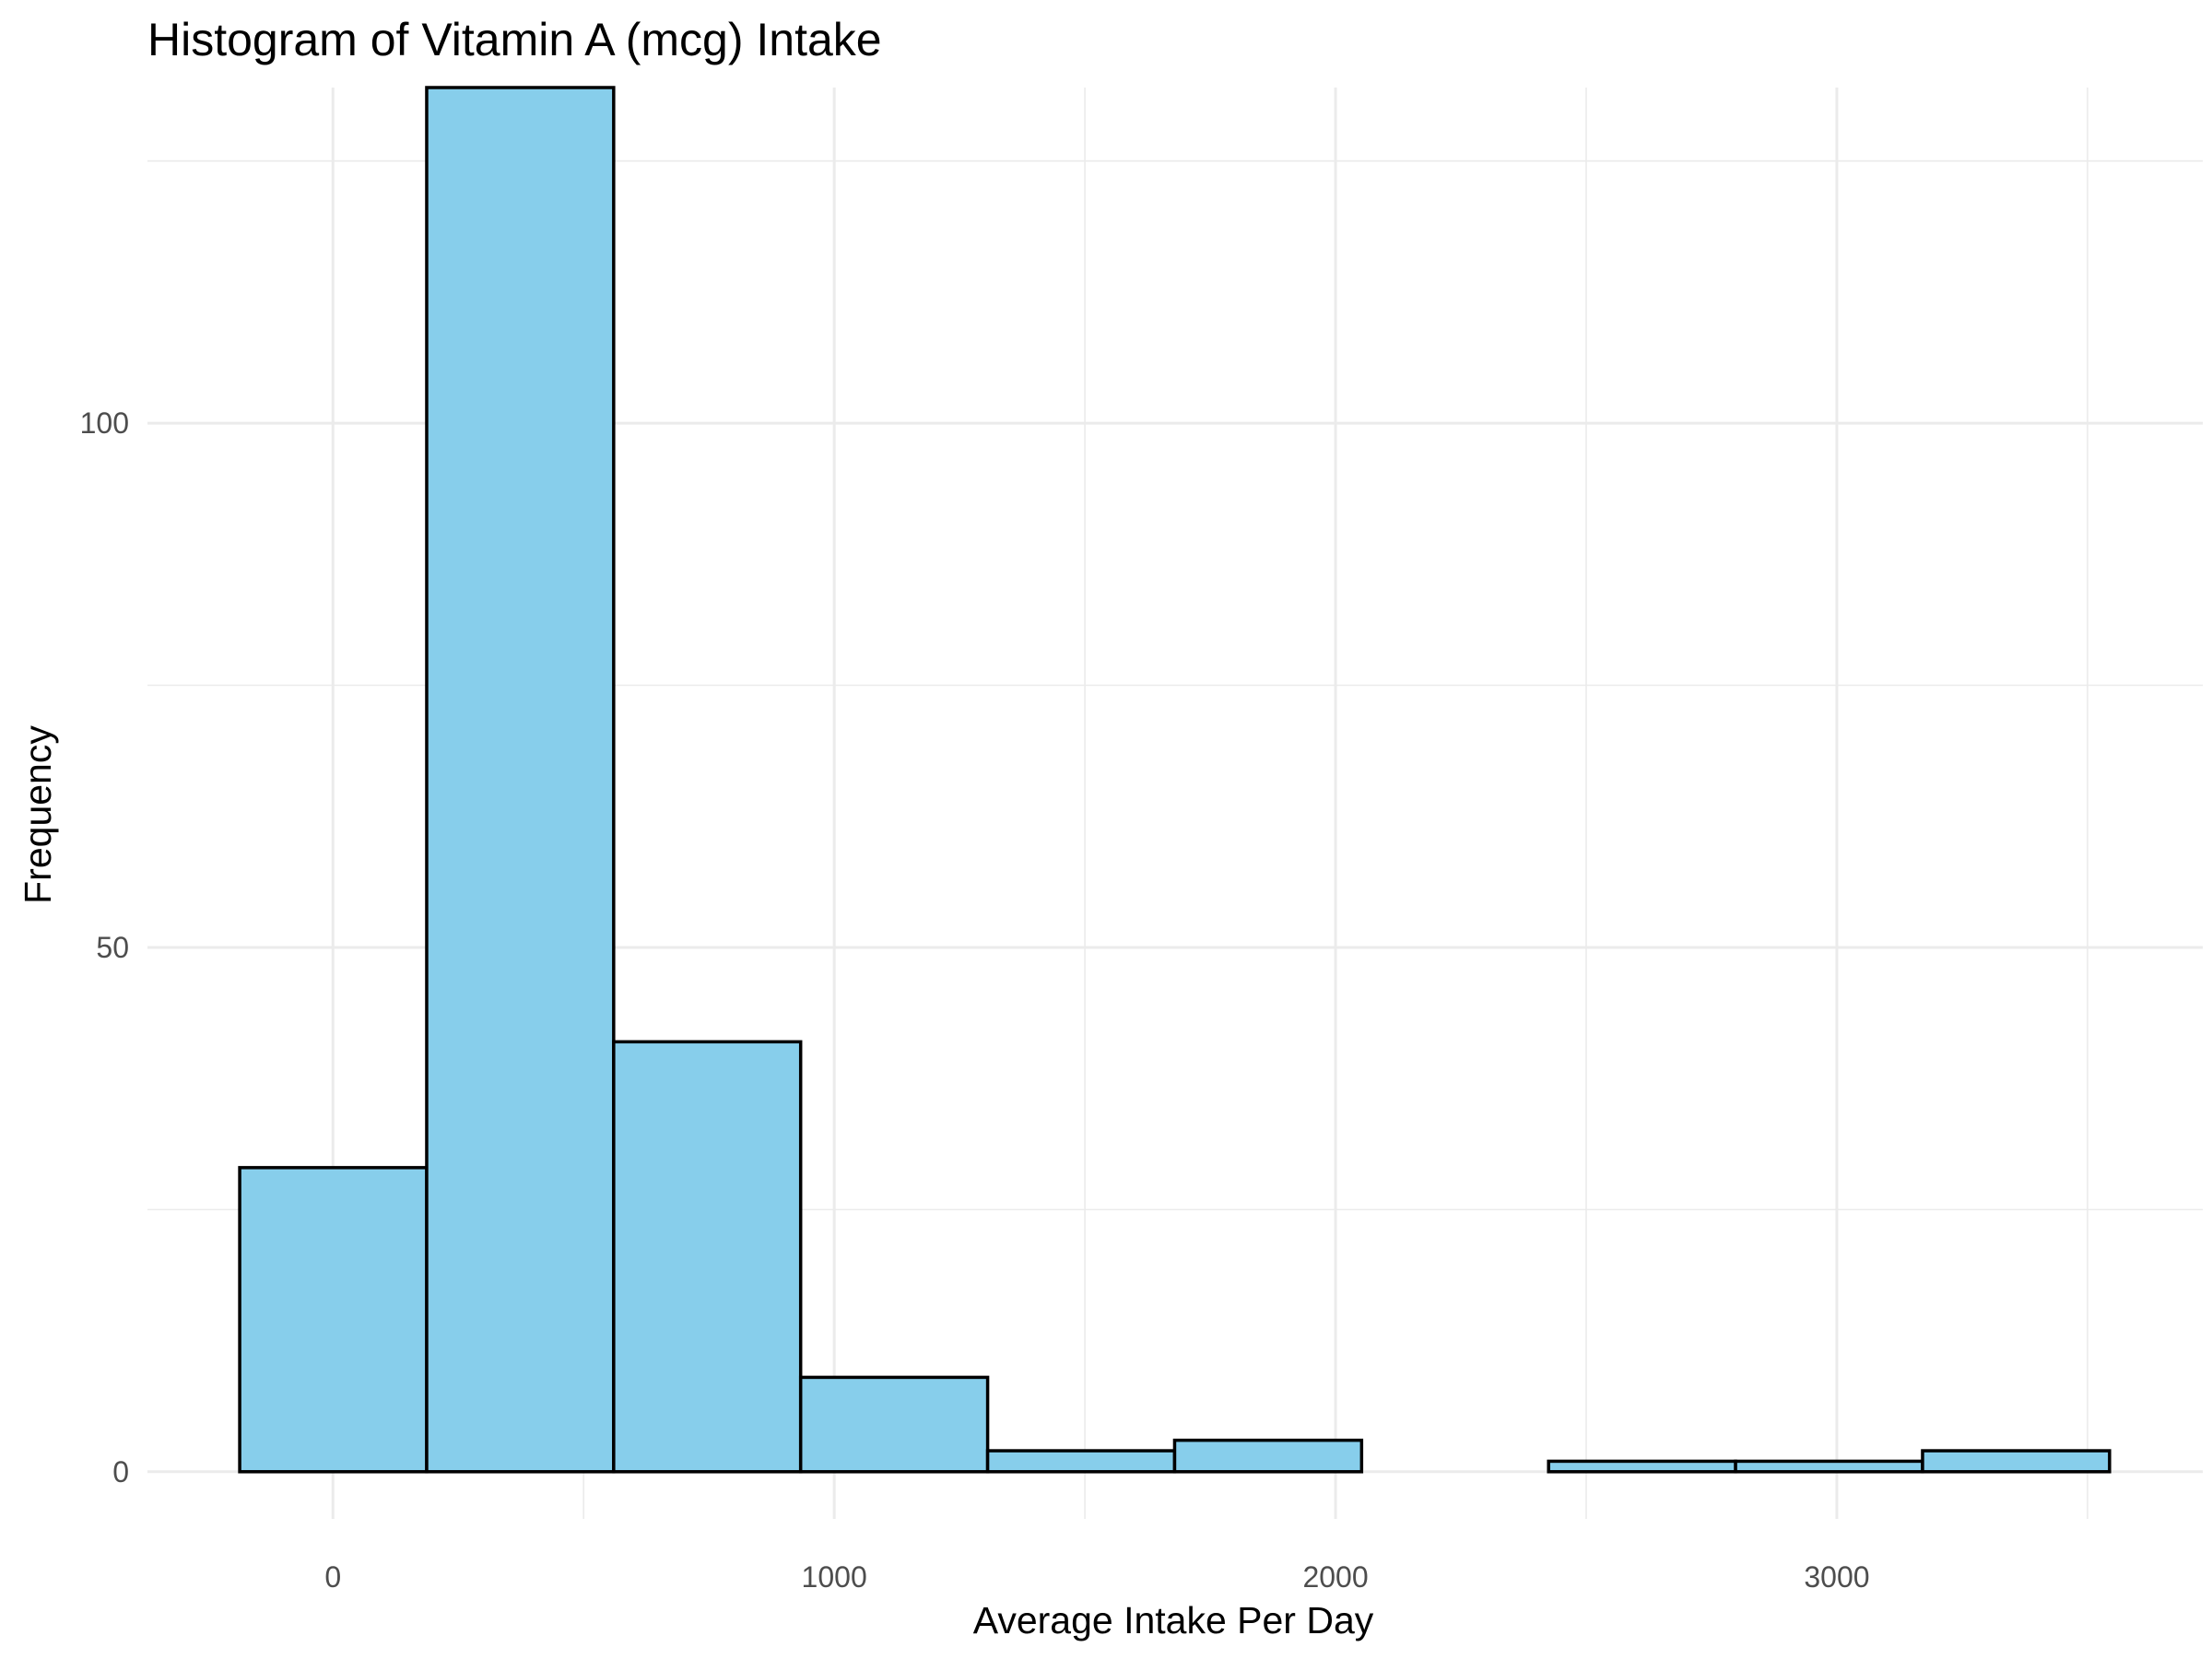 The height and width of the screenshot is (1659, 2212). Describe the element at coordinates (514, 39) in the screenshot. I see `chart-title: Histogram of Vitamin A (mcg) Intake` at that location.